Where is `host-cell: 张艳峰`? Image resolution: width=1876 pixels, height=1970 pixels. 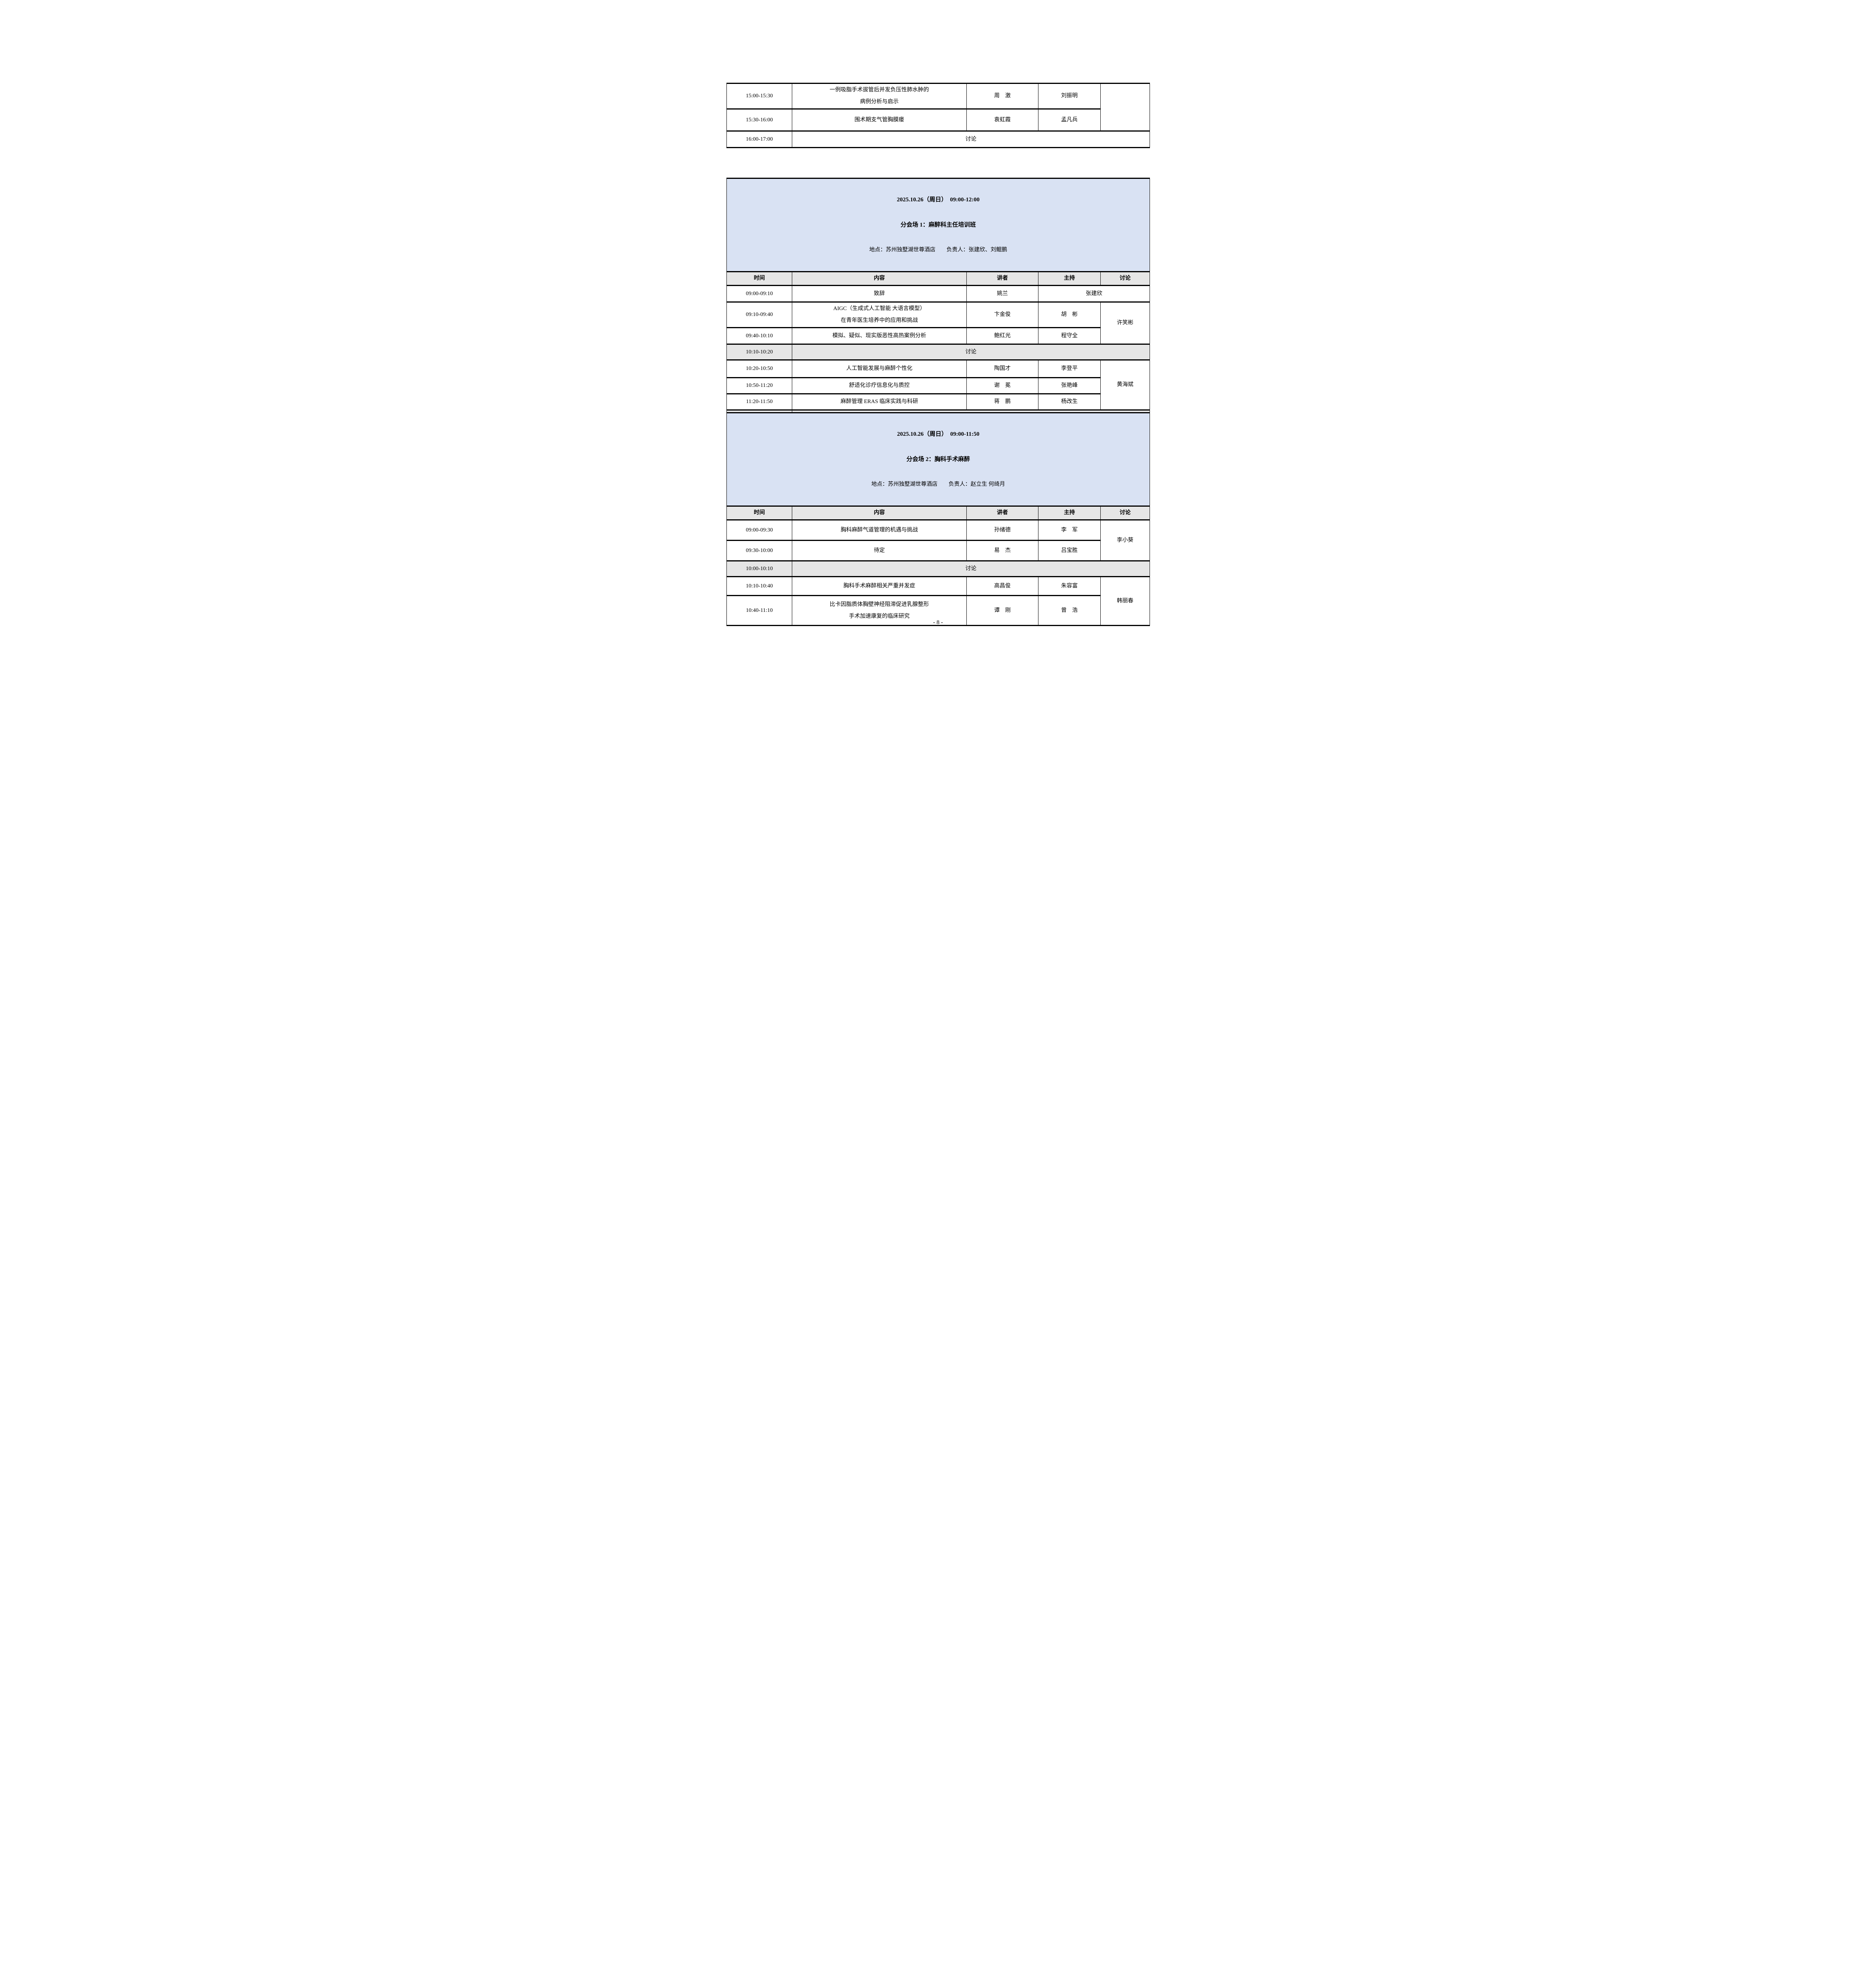
host-cell: 张艳峰 is located at coordinates (1069, 385).